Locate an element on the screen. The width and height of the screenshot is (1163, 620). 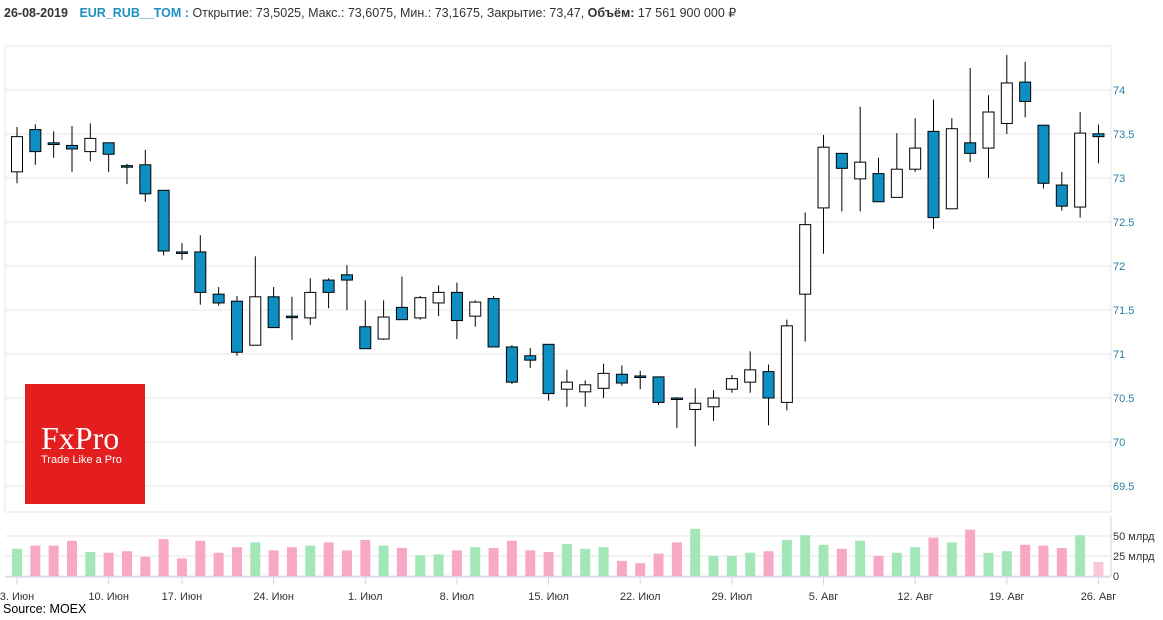
open-value: 73,5025 is located at coordinates (278, 13).